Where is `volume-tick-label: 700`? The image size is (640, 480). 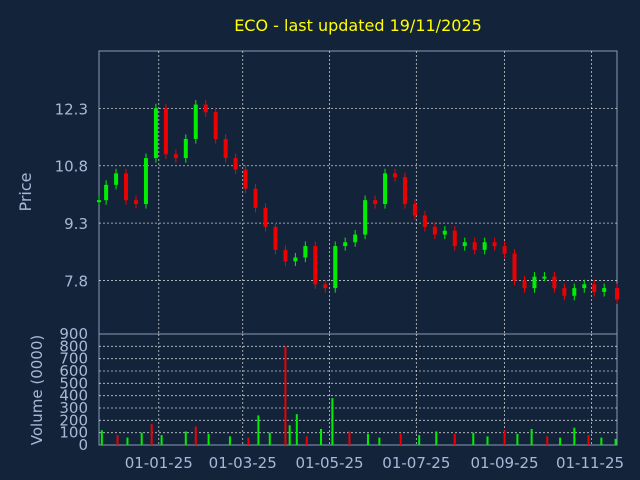 volume-tick-label: 700 is located at coordinates (73, 359).